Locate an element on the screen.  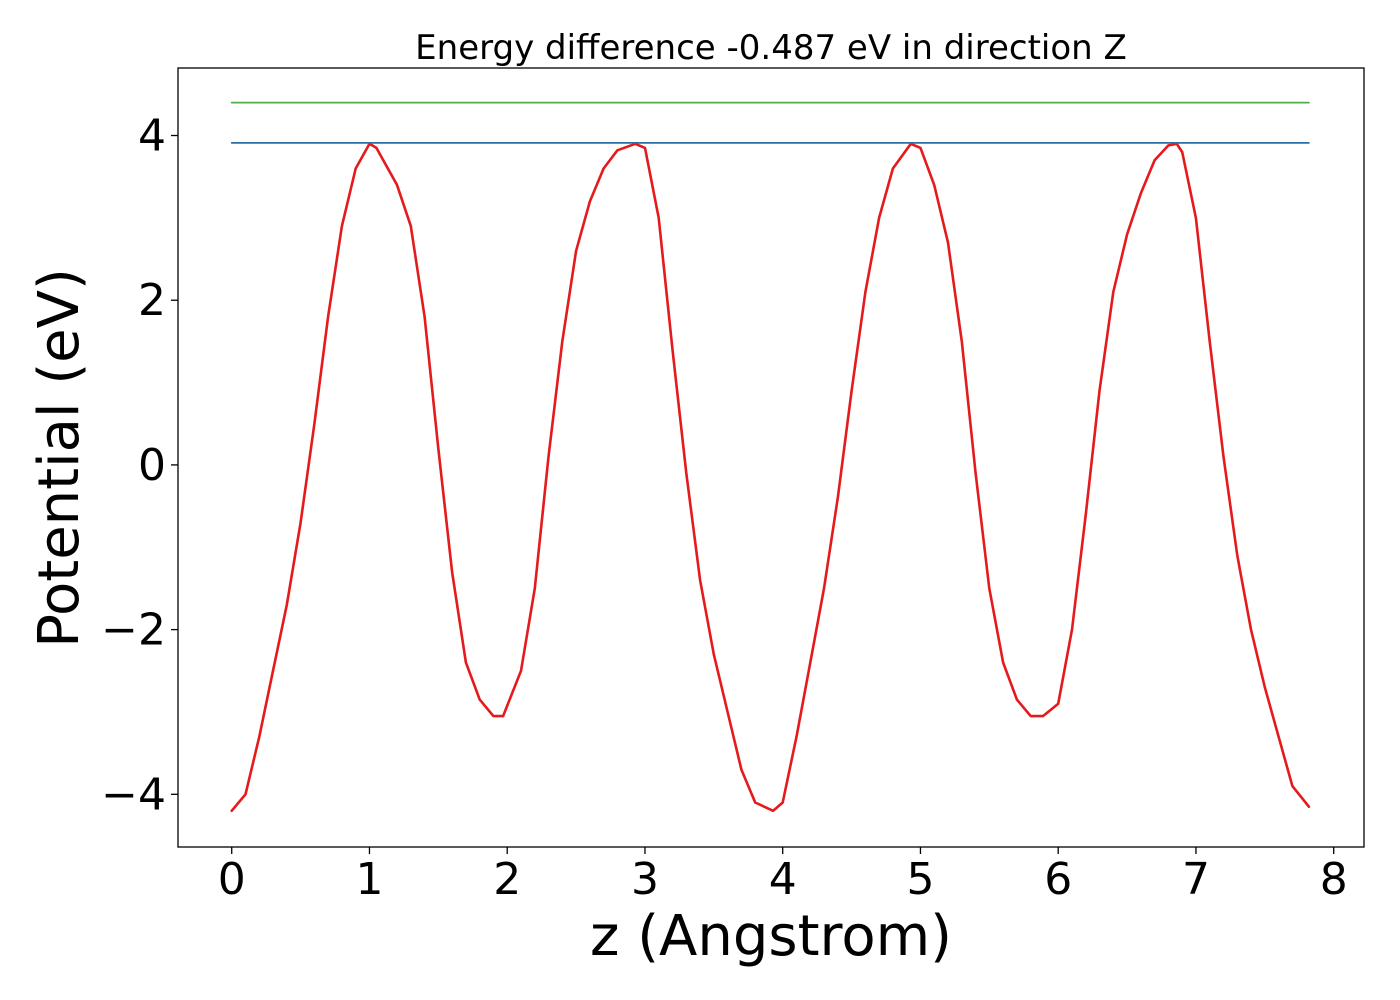
y-tick-label: −2 is located at coordinates (133, 630).